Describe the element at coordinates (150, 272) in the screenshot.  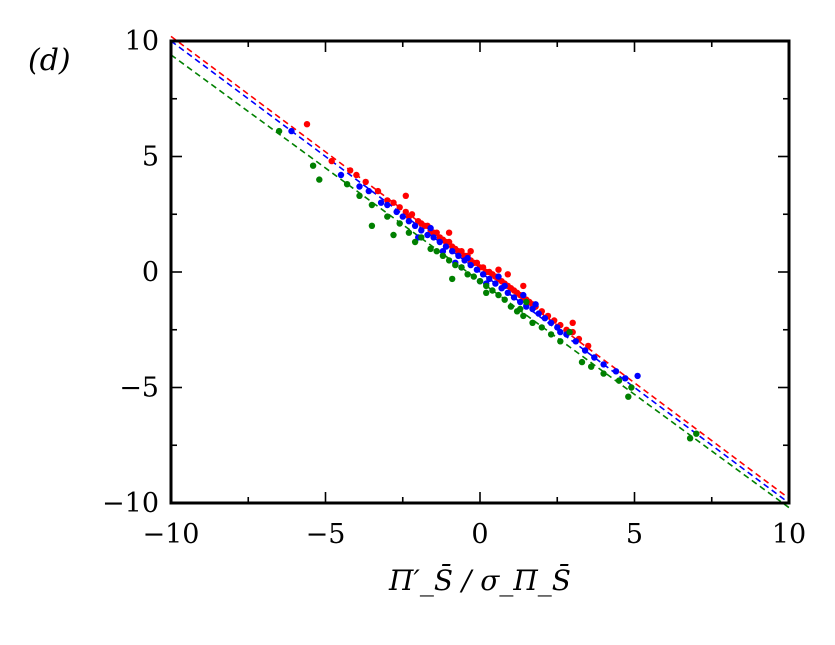
I see `y-tick-label: 0` at that location.